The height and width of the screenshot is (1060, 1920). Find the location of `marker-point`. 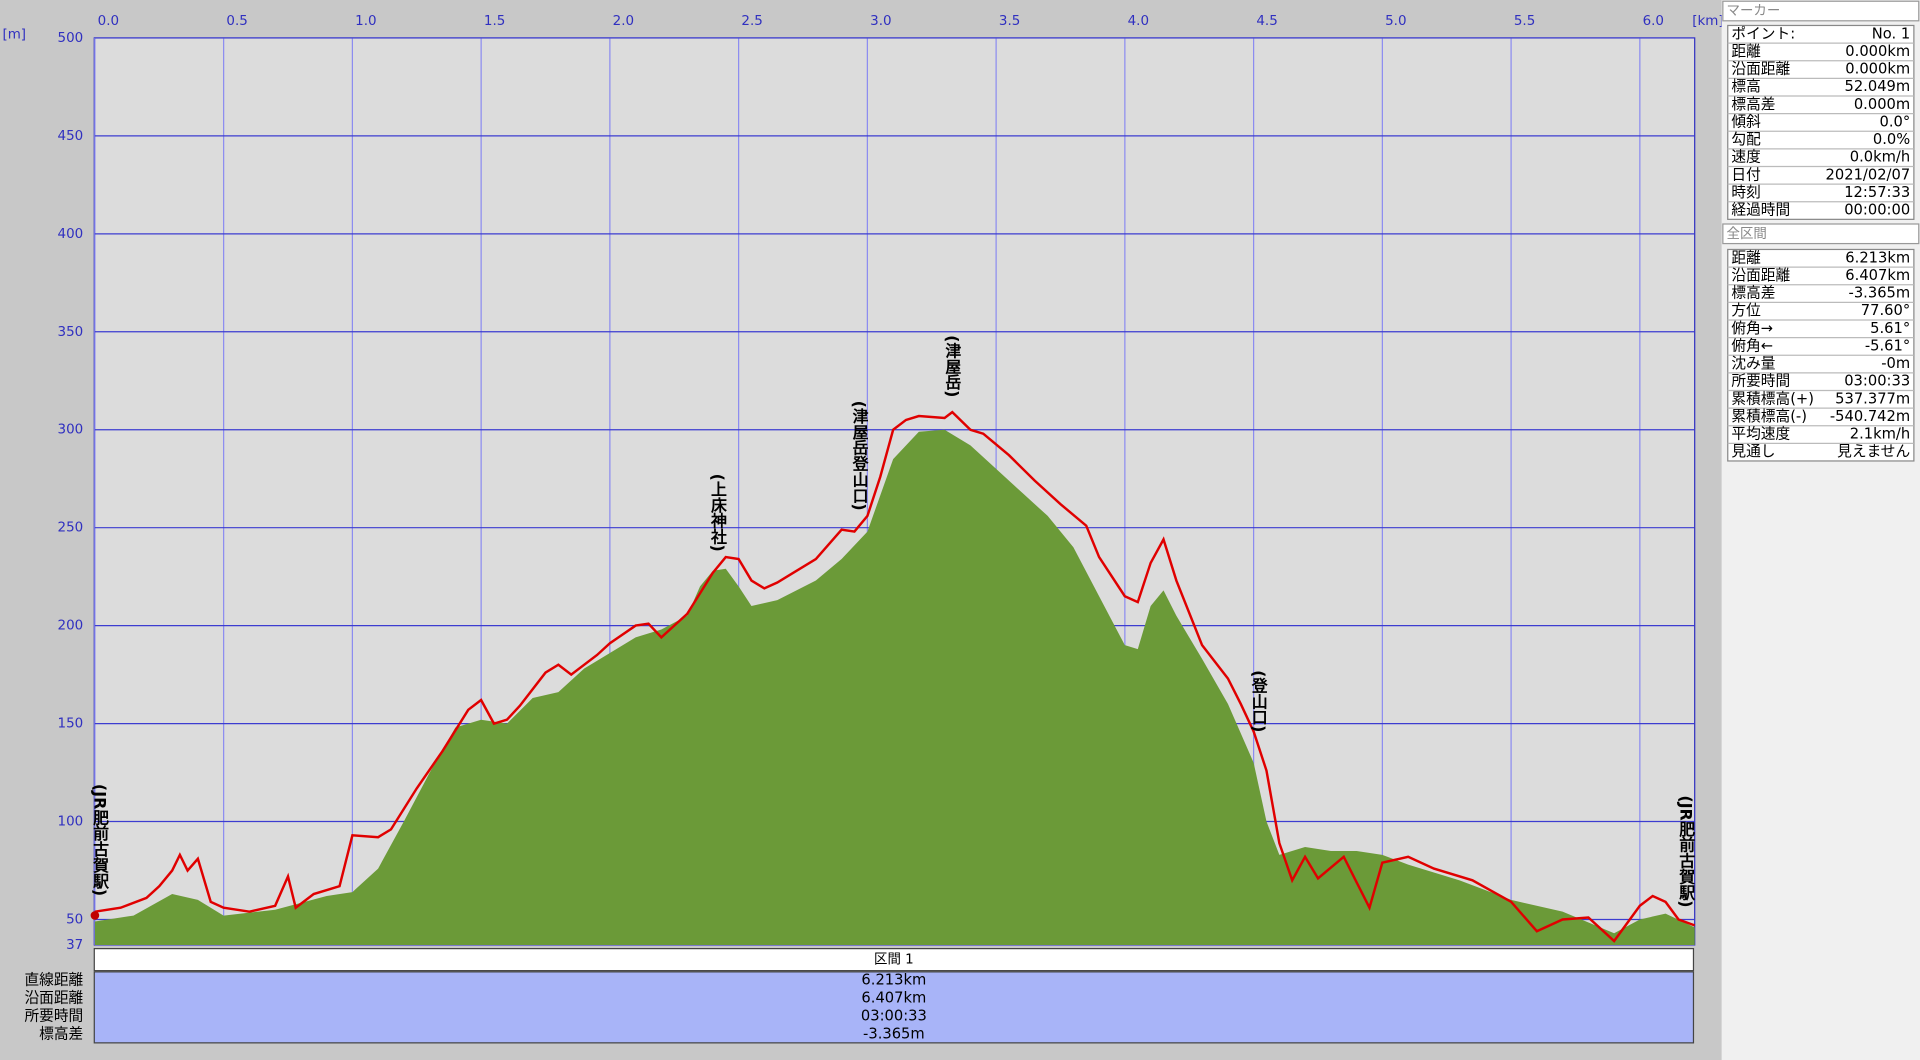

marker-point is located at coordinates (95, 915).